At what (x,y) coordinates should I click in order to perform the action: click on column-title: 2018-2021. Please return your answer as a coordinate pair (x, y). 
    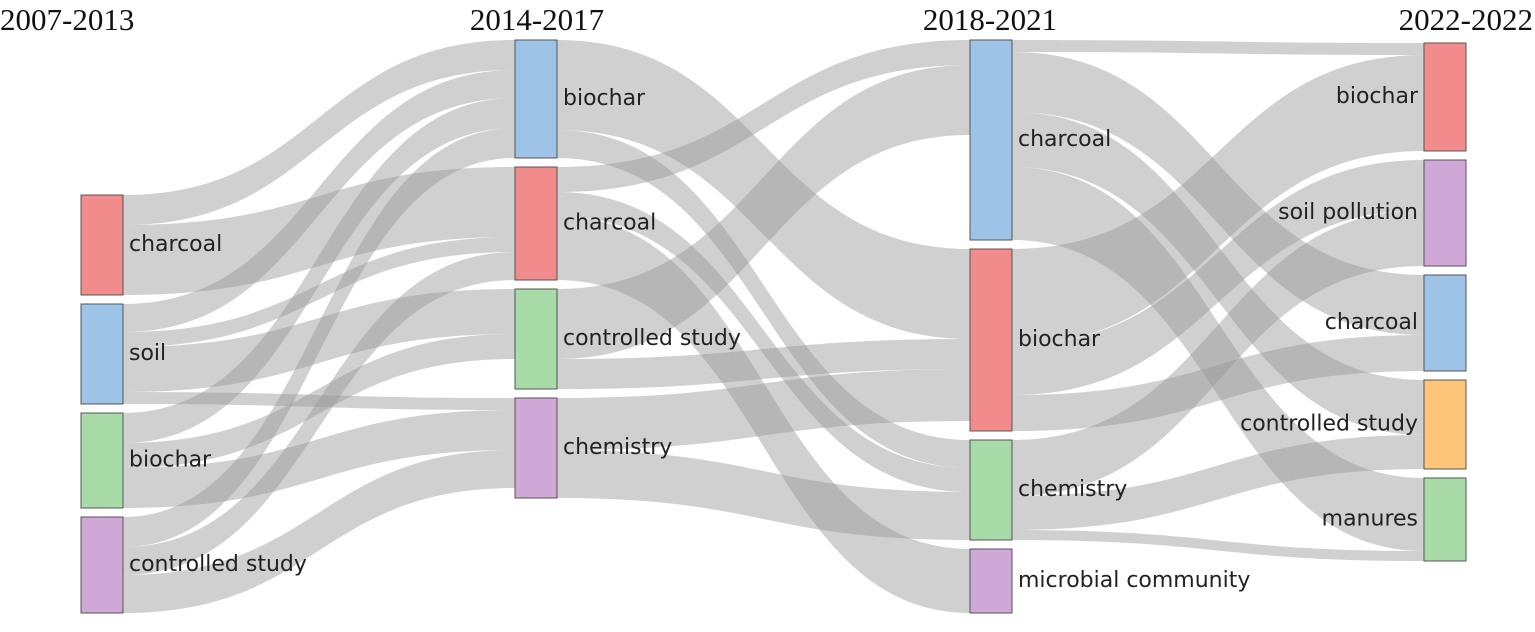
    Looking at the image, I should click on (990, 19).